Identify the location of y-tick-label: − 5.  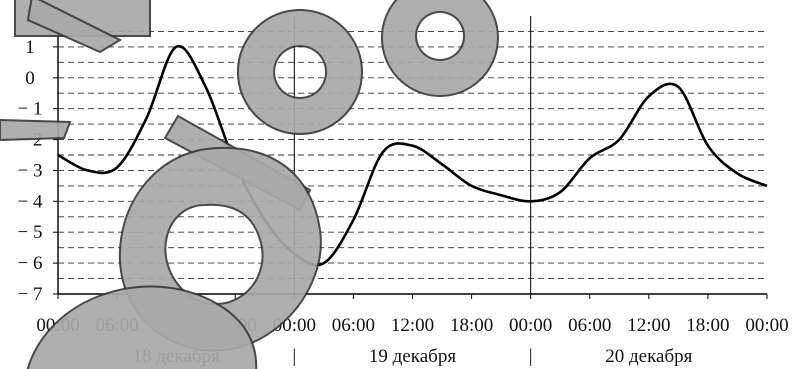
(30, 232).